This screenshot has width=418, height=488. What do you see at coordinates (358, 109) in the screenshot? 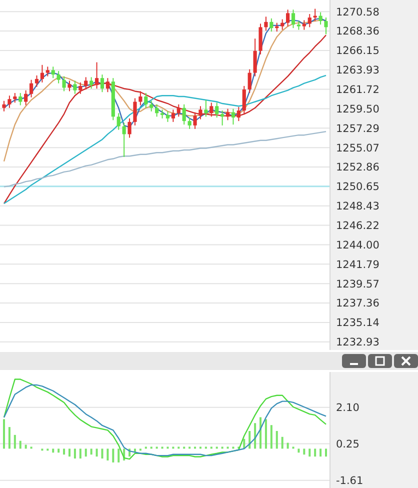
I see `y-tick-label: 1259.50` at bounding box center [358, 109].